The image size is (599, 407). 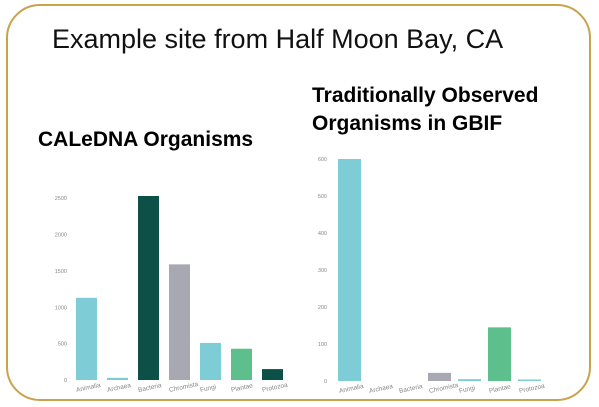 What do you see at coordinates (381, 389) in the screenshot?
I see `gbif-x-tick-label: Archaea` at bounding box center [381, 389].